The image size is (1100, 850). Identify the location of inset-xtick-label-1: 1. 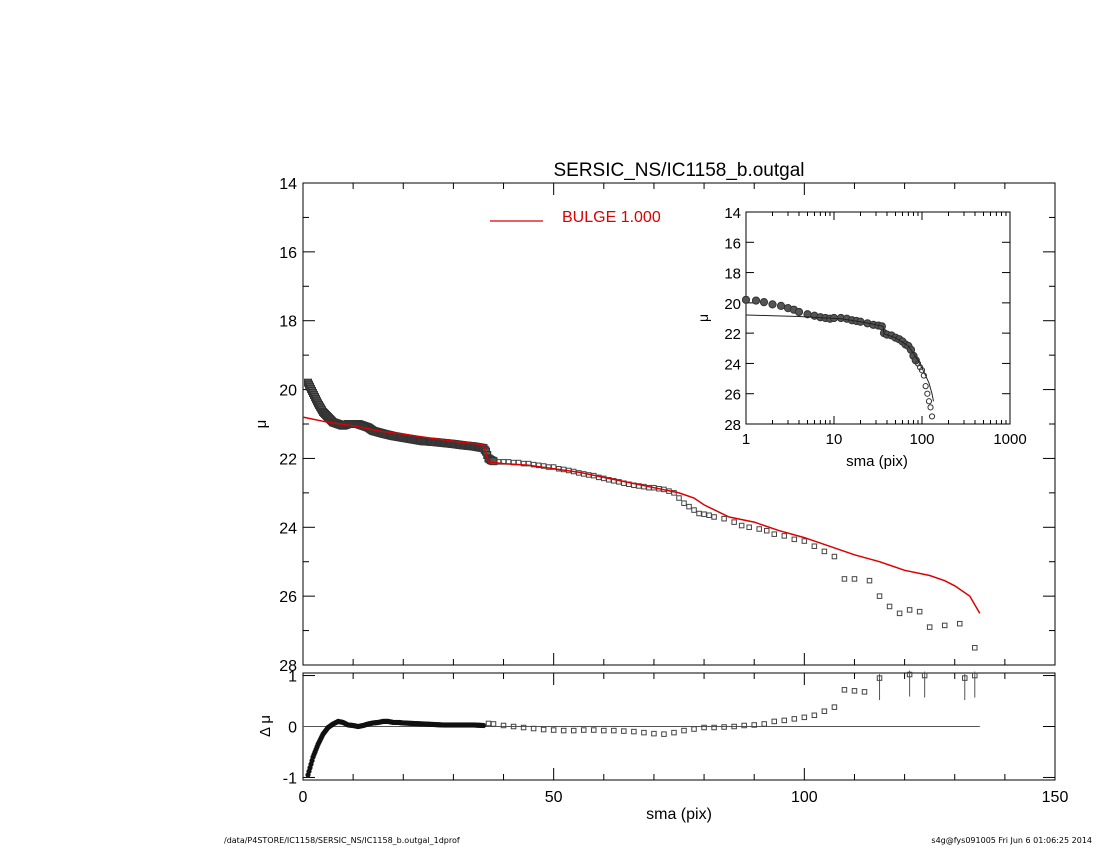
(746, 439).